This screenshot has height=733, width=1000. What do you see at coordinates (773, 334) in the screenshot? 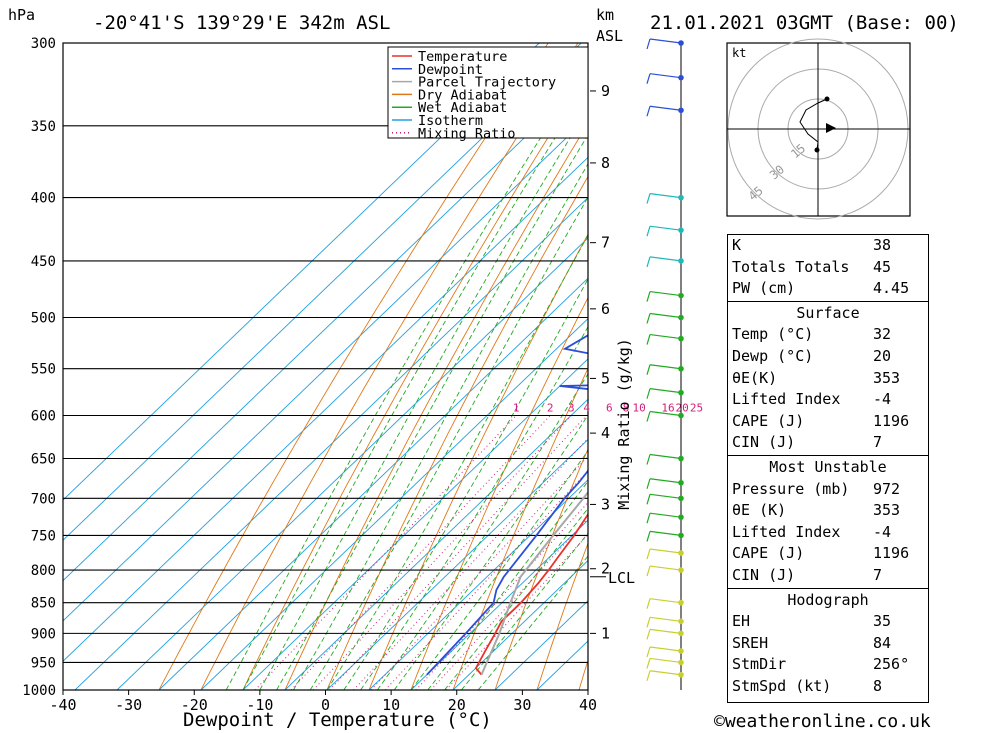
I see `index-label: Temp (°C)` at bounding box center [773, 334].